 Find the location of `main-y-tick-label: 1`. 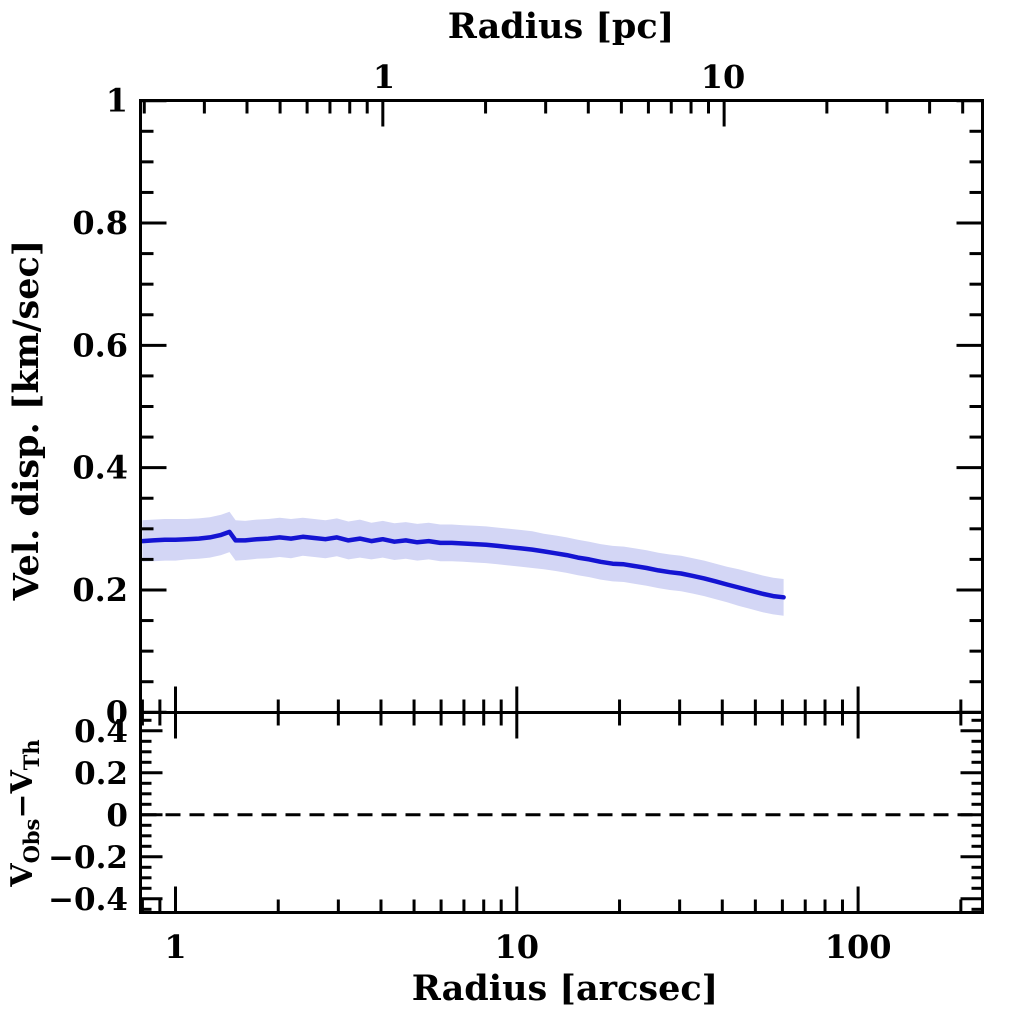

main-y-tick-label: 1 is located at coordinates (117, 101).